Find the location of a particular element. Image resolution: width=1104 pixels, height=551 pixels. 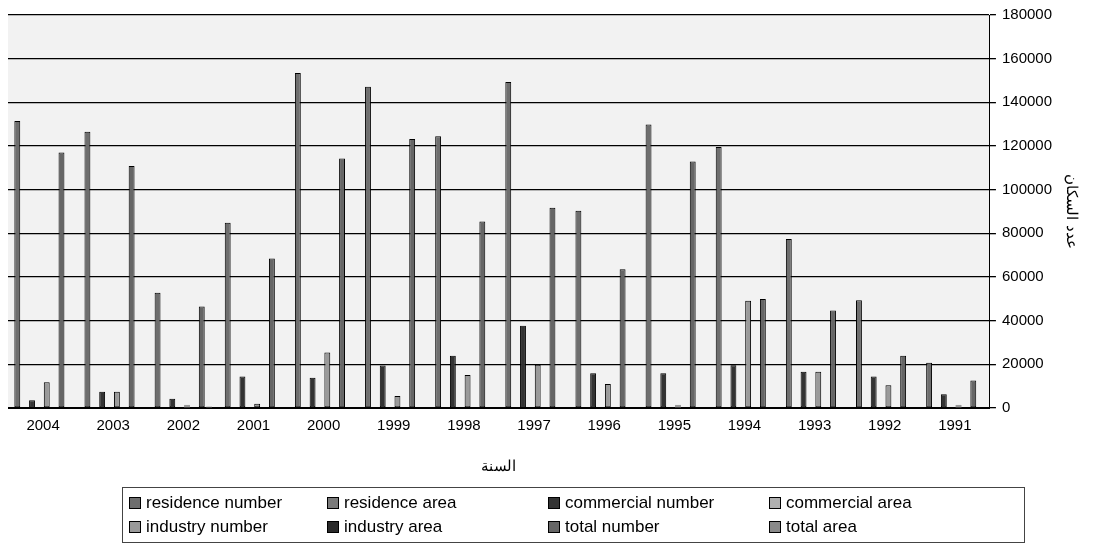

y-tick-label: 120000 is located at coordinates (1027, 145).